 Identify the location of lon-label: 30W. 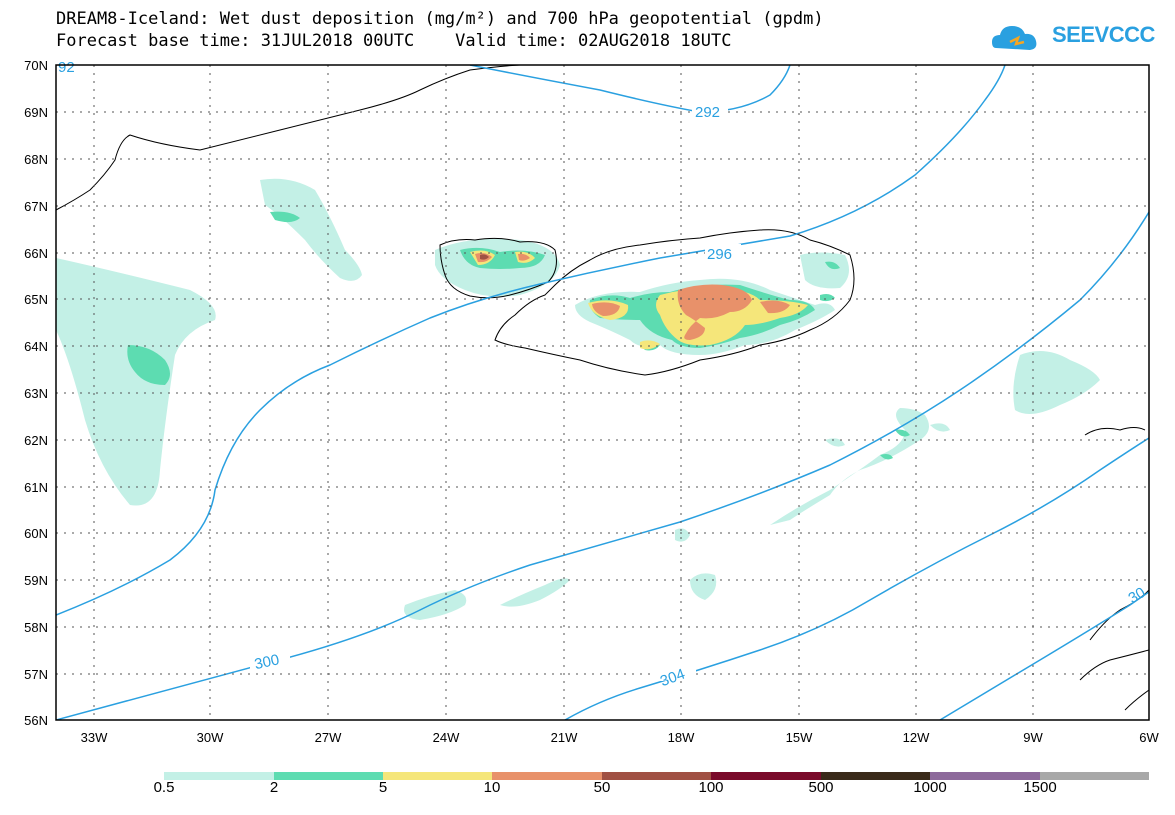
(210, 737).